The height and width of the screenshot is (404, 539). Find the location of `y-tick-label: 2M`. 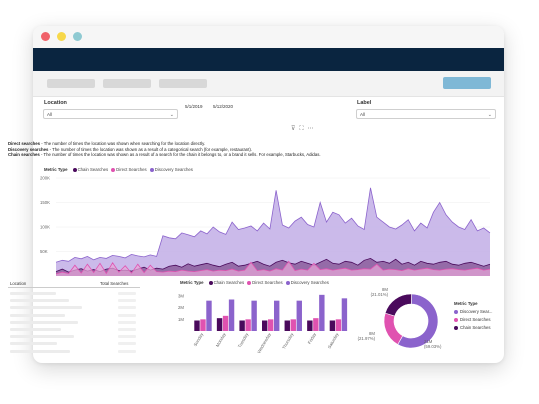

y-tick-label: 2M is located at coordinates (181, 307).